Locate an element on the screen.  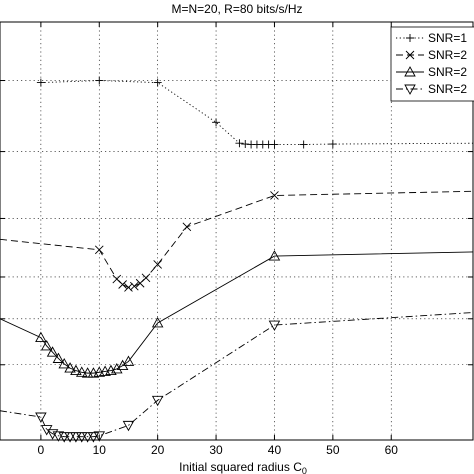
x-tick-label: 30 is located at coordinates (216, 450).